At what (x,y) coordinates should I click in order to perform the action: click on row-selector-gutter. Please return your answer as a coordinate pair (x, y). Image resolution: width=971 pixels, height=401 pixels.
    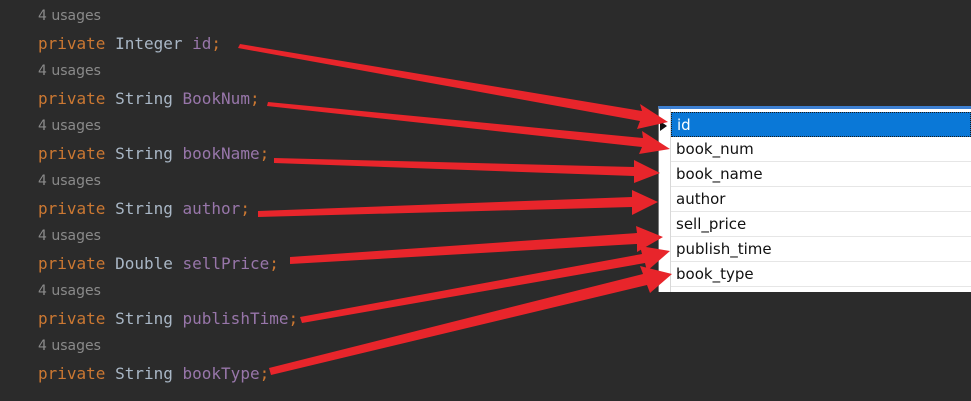
    Looking at the image, I should click on (665, 200).